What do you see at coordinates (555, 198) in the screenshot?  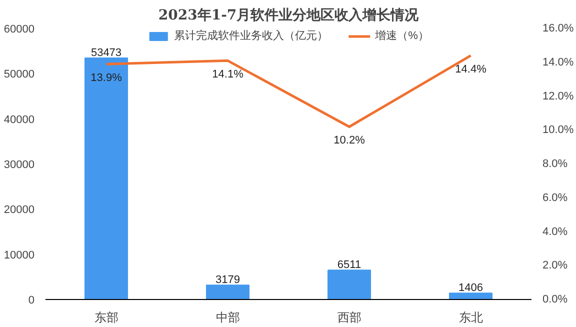 I see `y2-tick-label: 6.0%` at bounding box center [555, 198].